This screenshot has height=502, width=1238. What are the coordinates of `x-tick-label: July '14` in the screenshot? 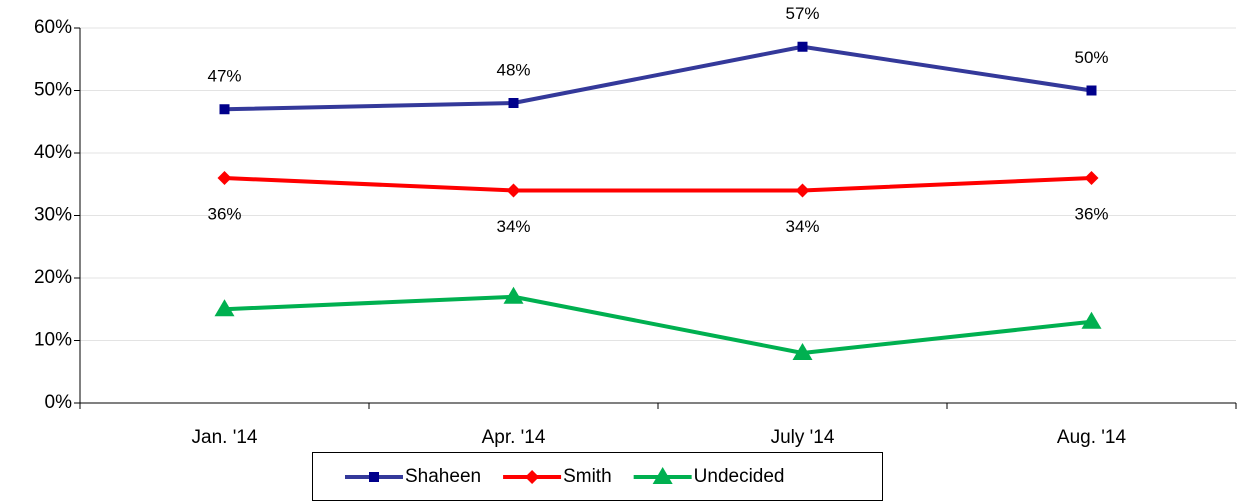 It's located at (803, 437).